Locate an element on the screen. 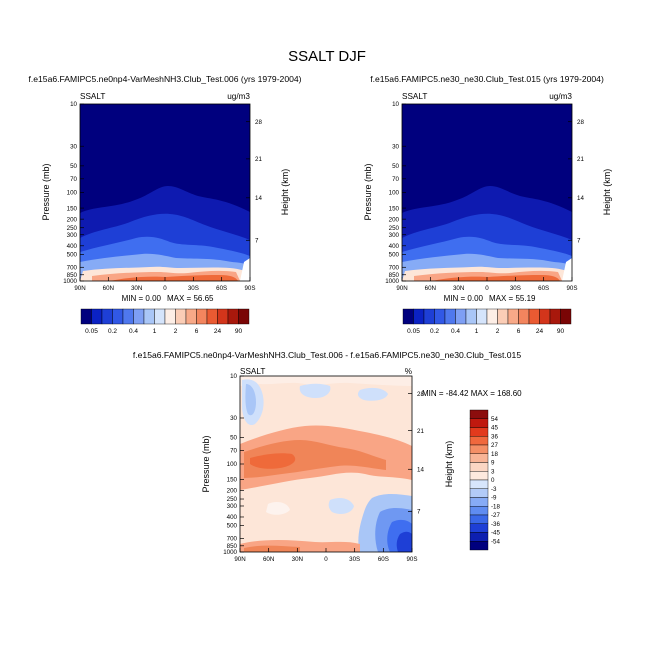 The width and height of the screenshot is (654, 654). y-right-tick-label: 14 is located at coordinates (580, 198).